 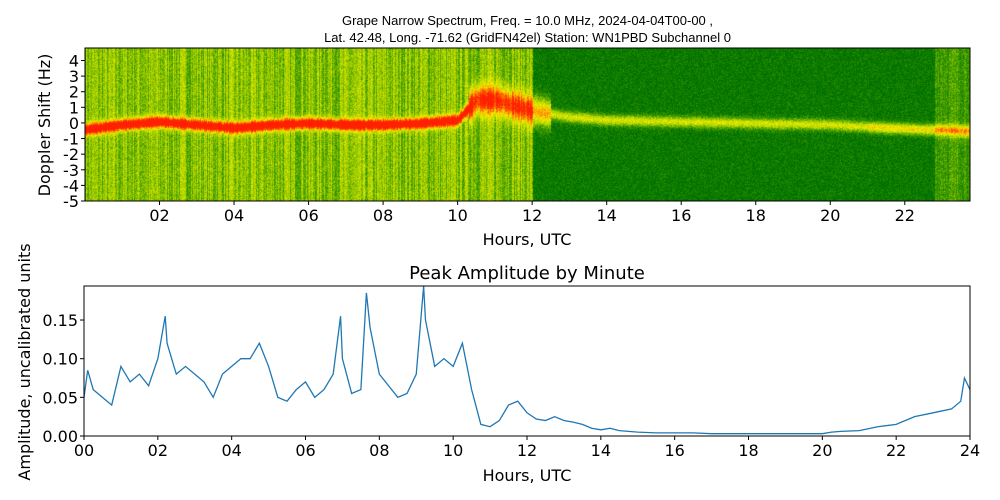 What do you see at coordinates (71, 170) in the screenshot?
I see `y-tick-label: -3` at bounding box center [71, 170].